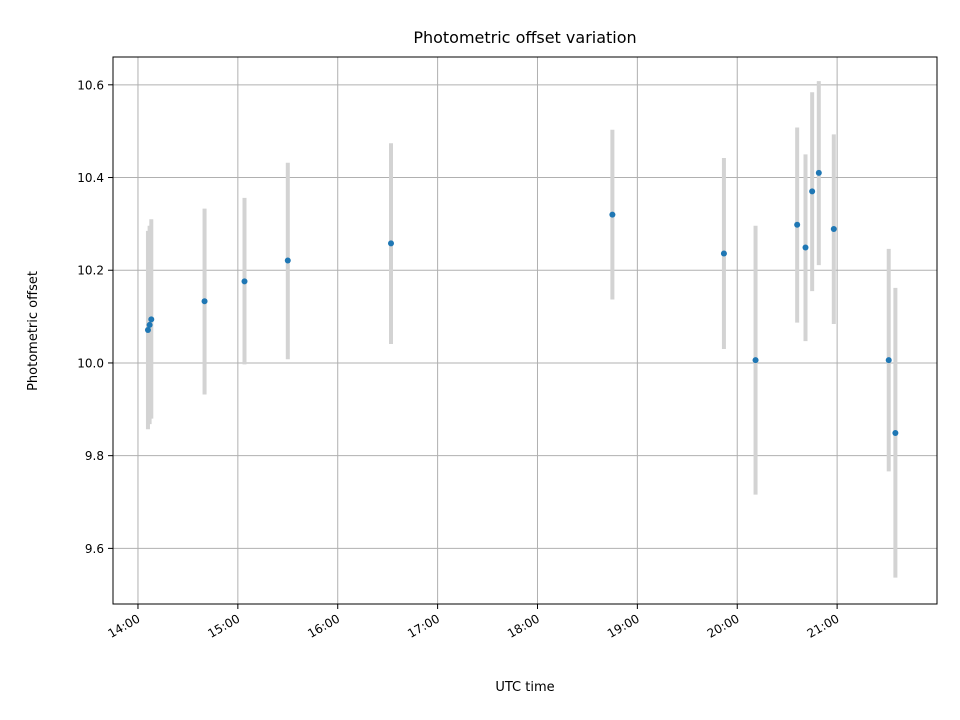 This screenshot has height=720, width=960. I want to click on y-tick-label: 10.0, so click(90, 363).